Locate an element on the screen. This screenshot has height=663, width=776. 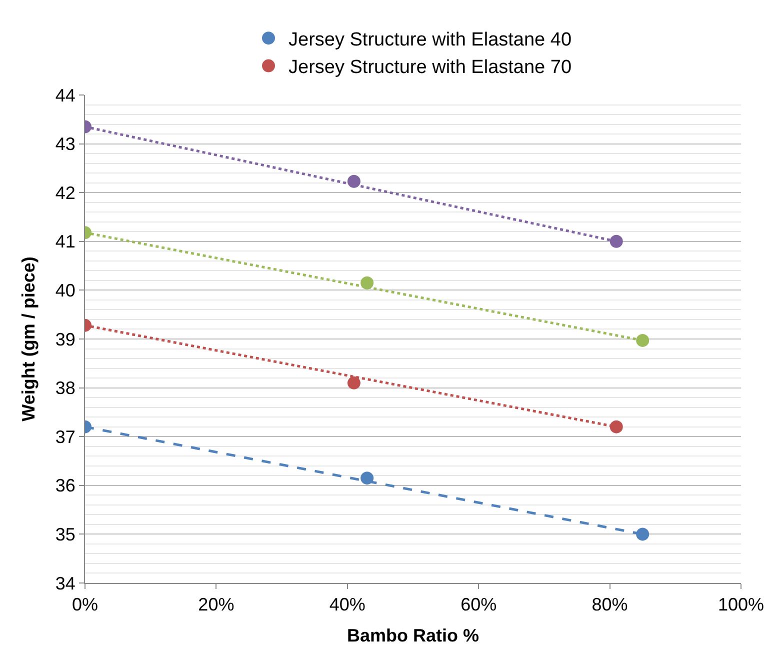
y-tick-label: 35 is located at coordinates (65, 534).